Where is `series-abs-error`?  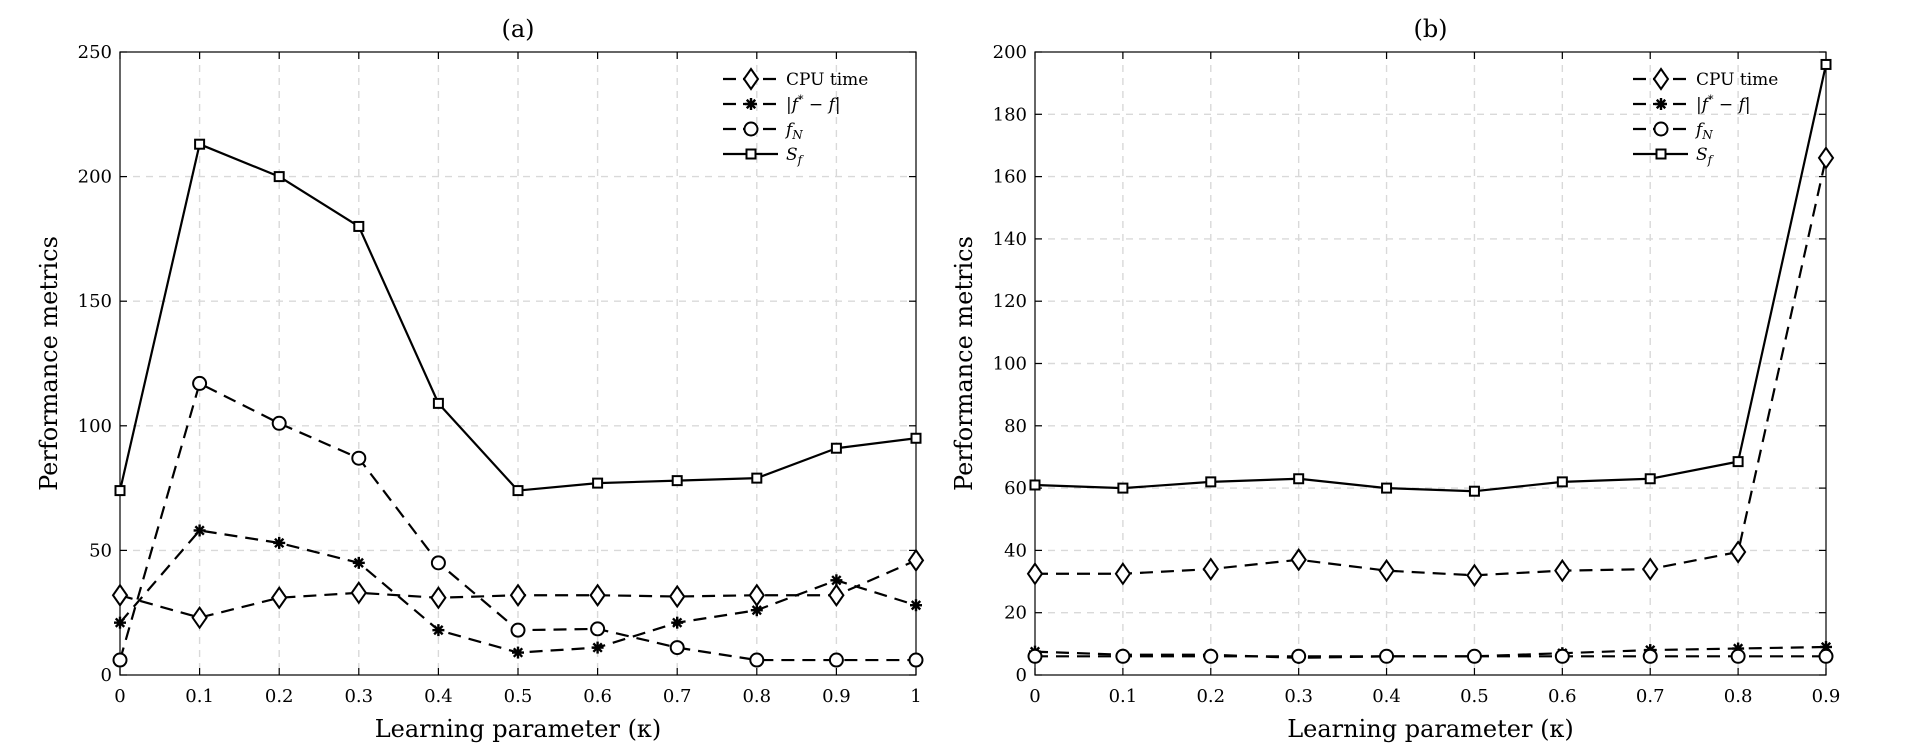 series-abs-error is located at coordinates (518, 591).